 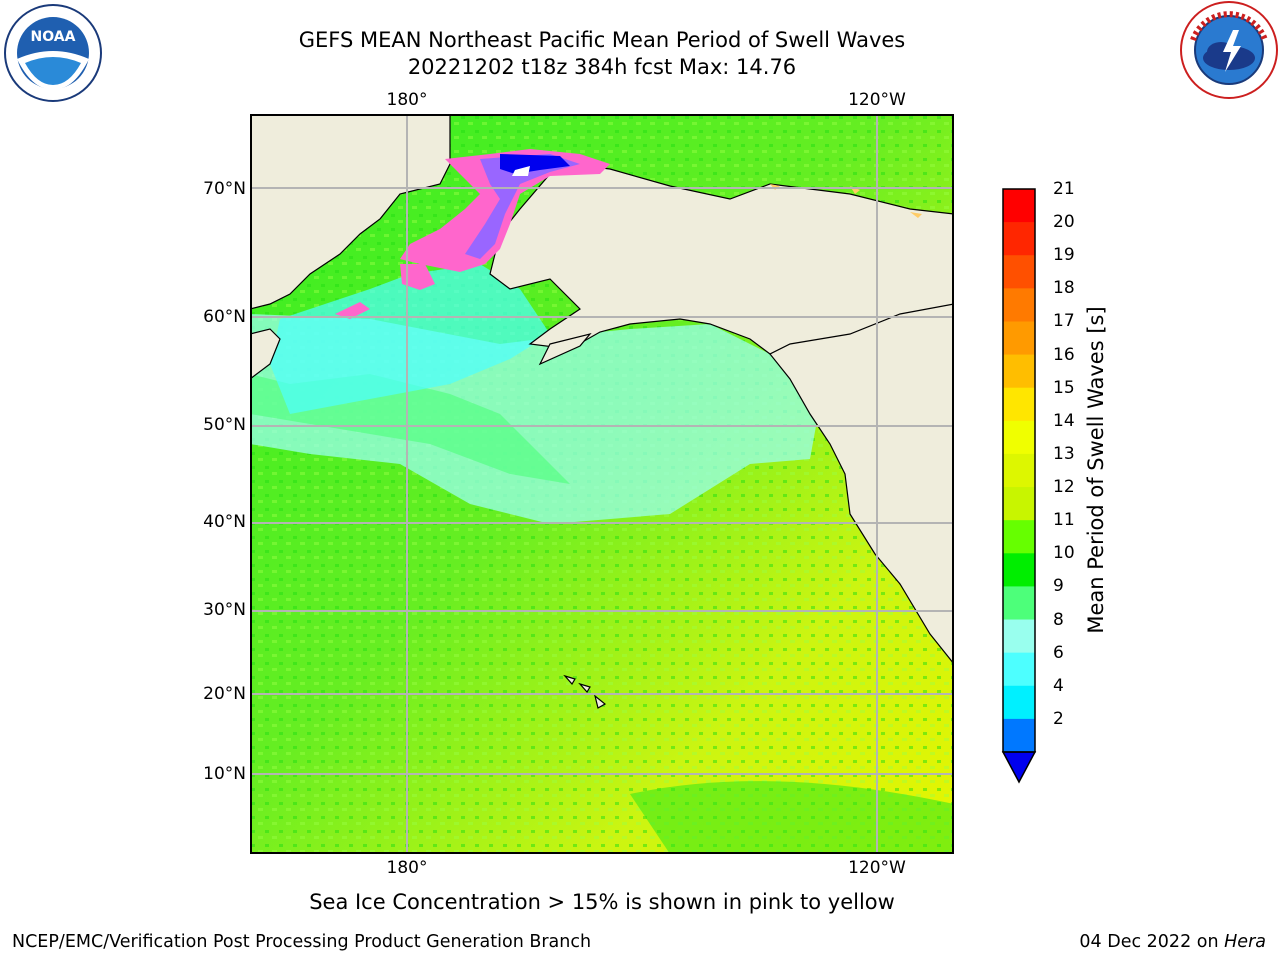 I want to click on colorbar-tick-label: 19, so click(x=1064, y=255).